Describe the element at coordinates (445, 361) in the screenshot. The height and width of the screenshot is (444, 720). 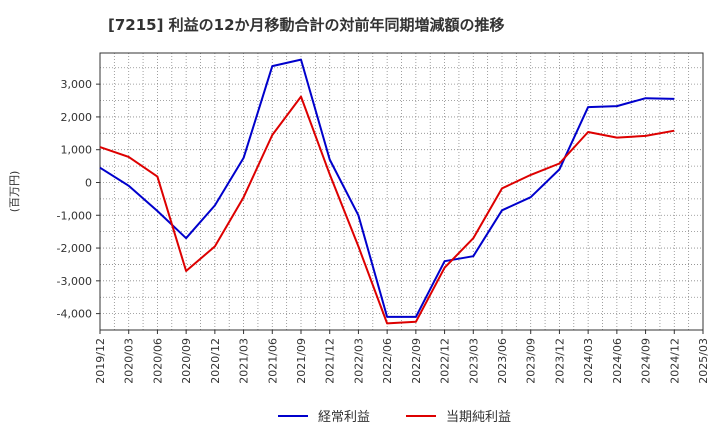
I see `x-tick-label: 2022/12` at that location.